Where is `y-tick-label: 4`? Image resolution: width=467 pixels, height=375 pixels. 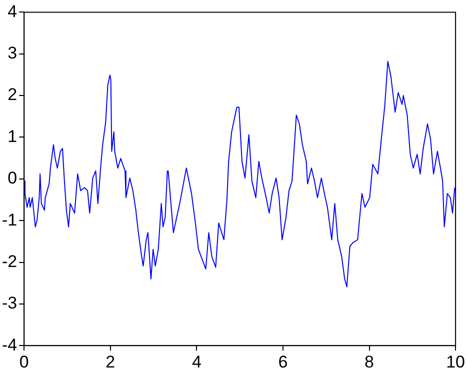 y-tick-label: 4 is located at coordinates (13, 11).